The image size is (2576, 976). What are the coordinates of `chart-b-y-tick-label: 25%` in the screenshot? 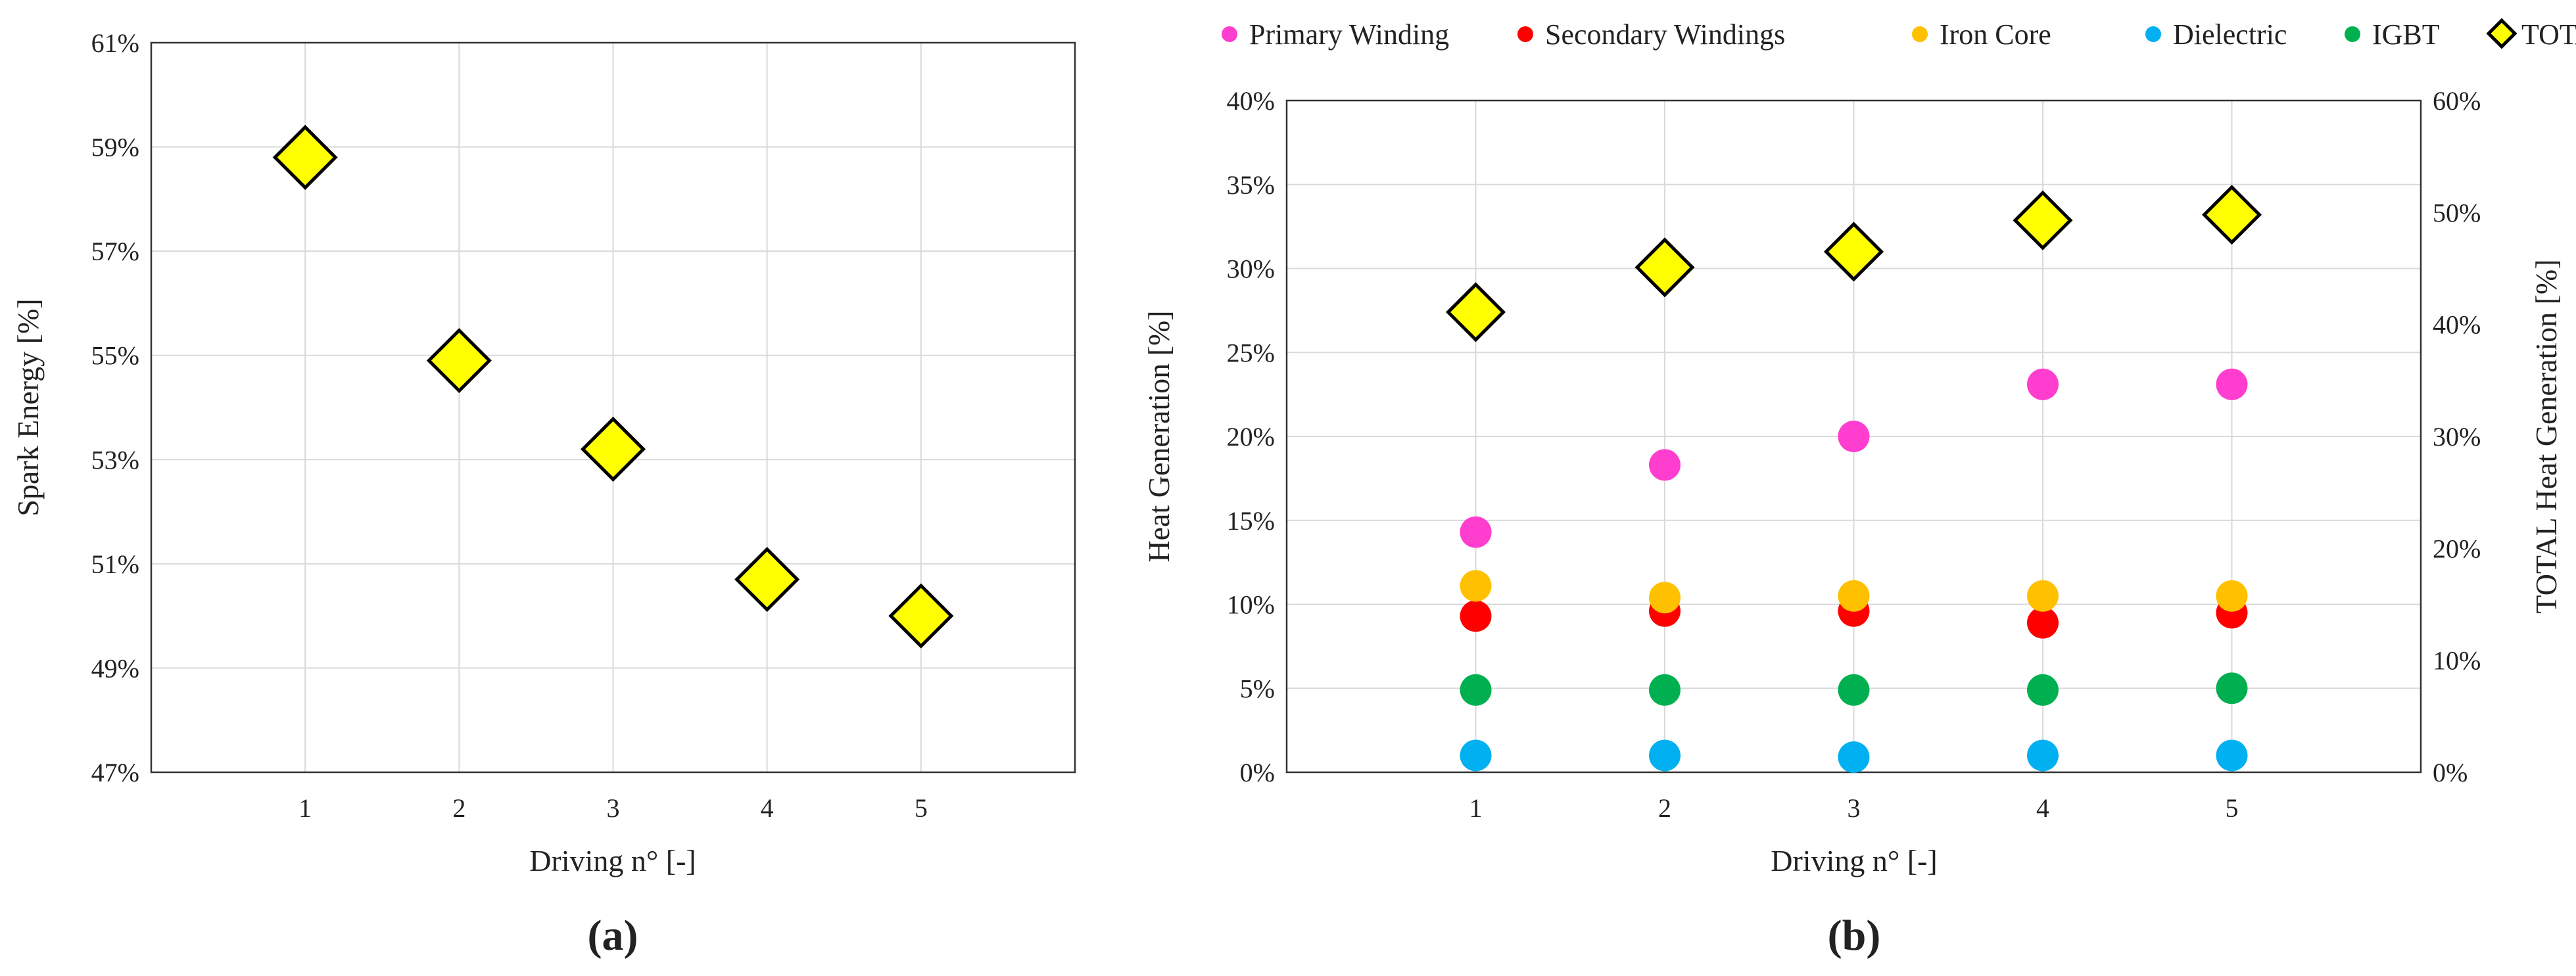 It's located at (1251, 353).